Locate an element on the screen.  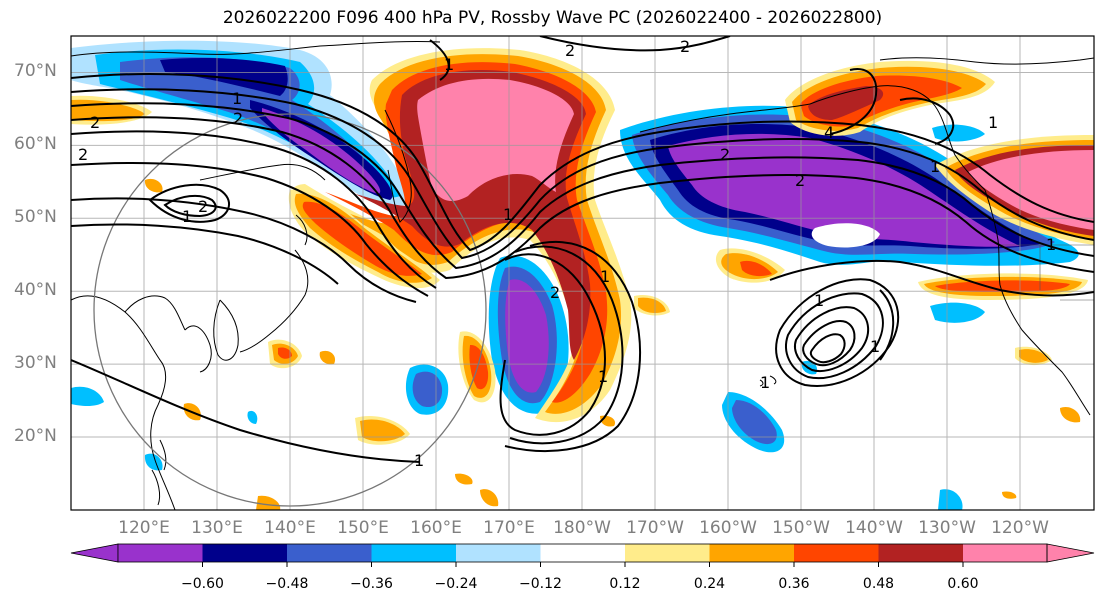
longitude-label: 140°E is located at coordinates (290, 528).